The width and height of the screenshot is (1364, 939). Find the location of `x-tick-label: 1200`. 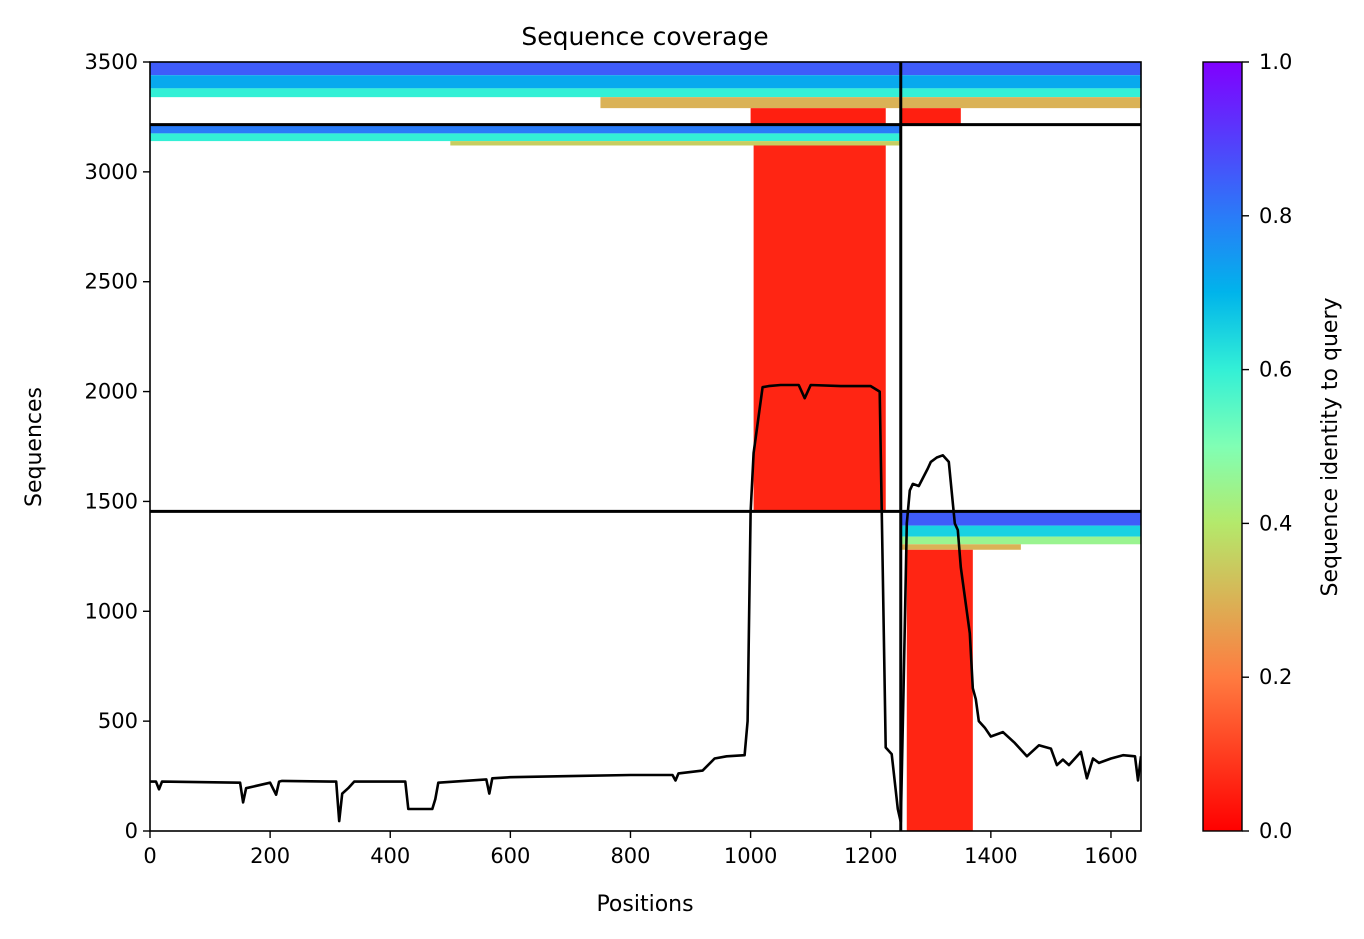

x-tick-label: 1200 is located at coordinates (870, 856).